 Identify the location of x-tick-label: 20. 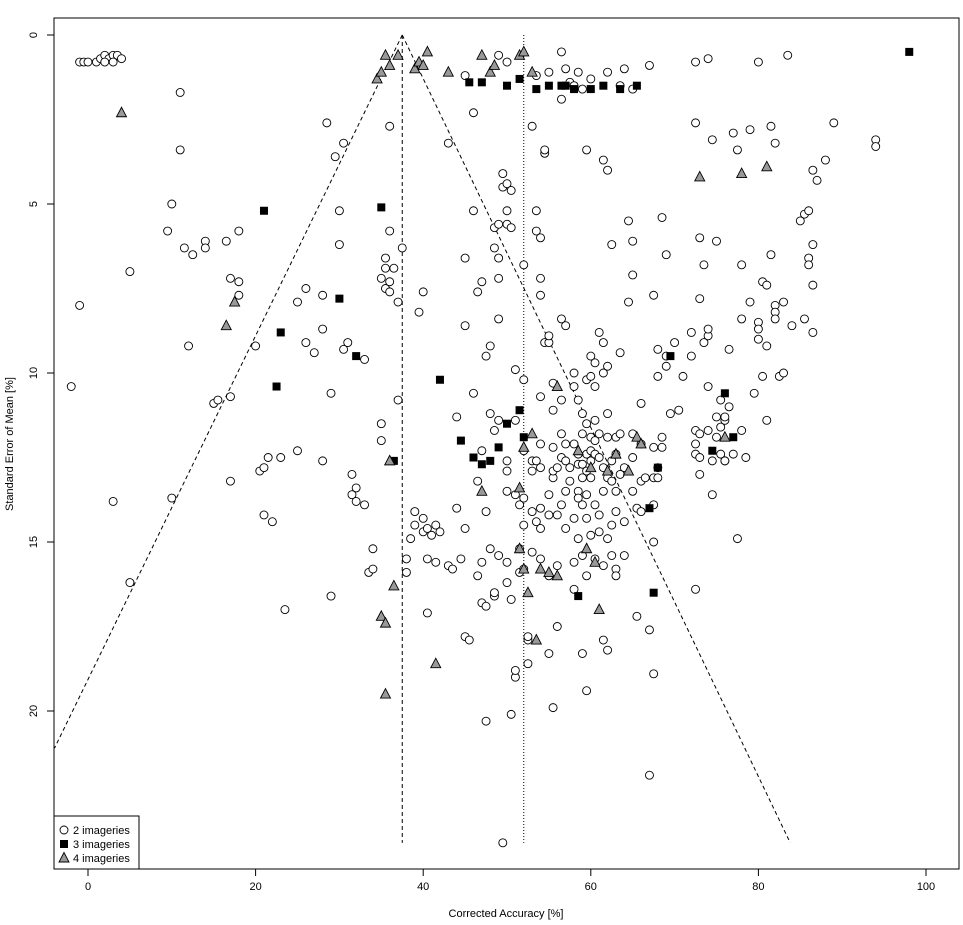
(255, 887).